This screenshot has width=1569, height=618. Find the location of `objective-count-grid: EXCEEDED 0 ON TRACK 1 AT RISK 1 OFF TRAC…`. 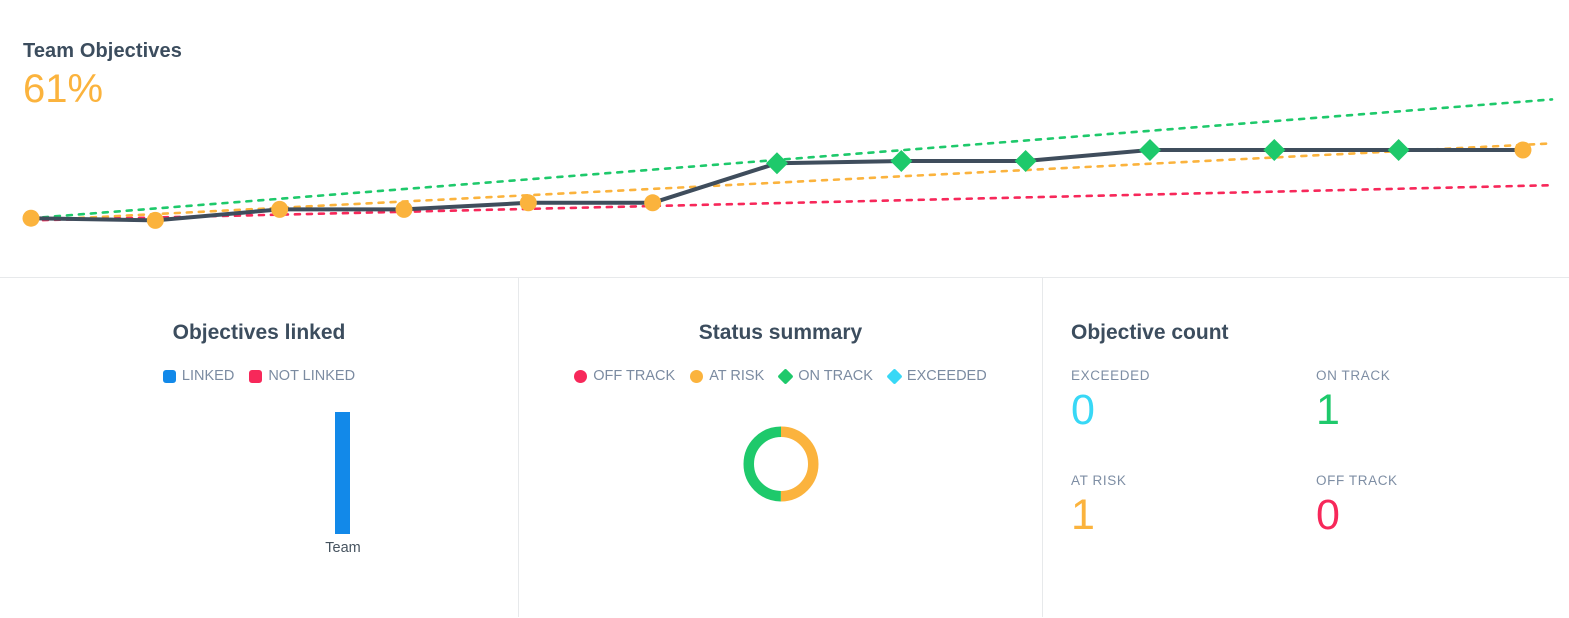

objective-count-grid: EXCEEDED 0 ON TRACK 1 AT RISK 1 OFF TRAC… is located at coordinates (1320, 453).